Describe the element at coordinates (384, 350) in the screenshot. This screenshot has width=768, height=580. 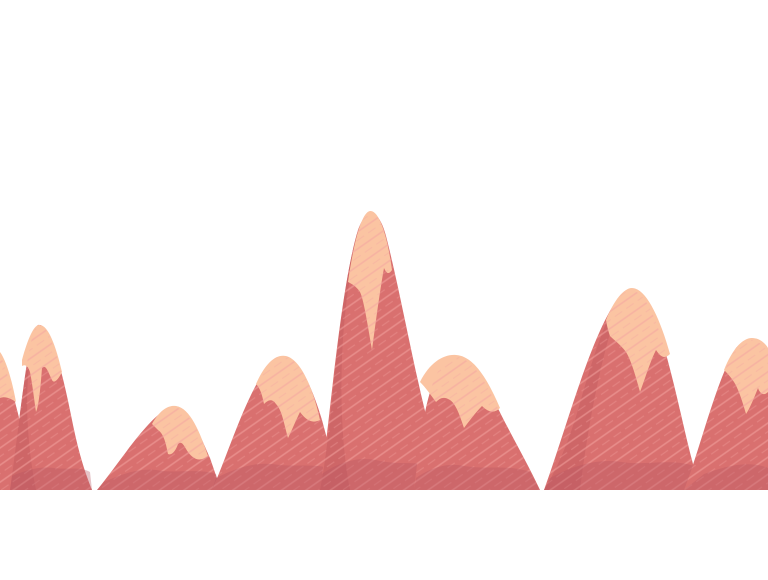
I see `mountain-tallest` at that location.